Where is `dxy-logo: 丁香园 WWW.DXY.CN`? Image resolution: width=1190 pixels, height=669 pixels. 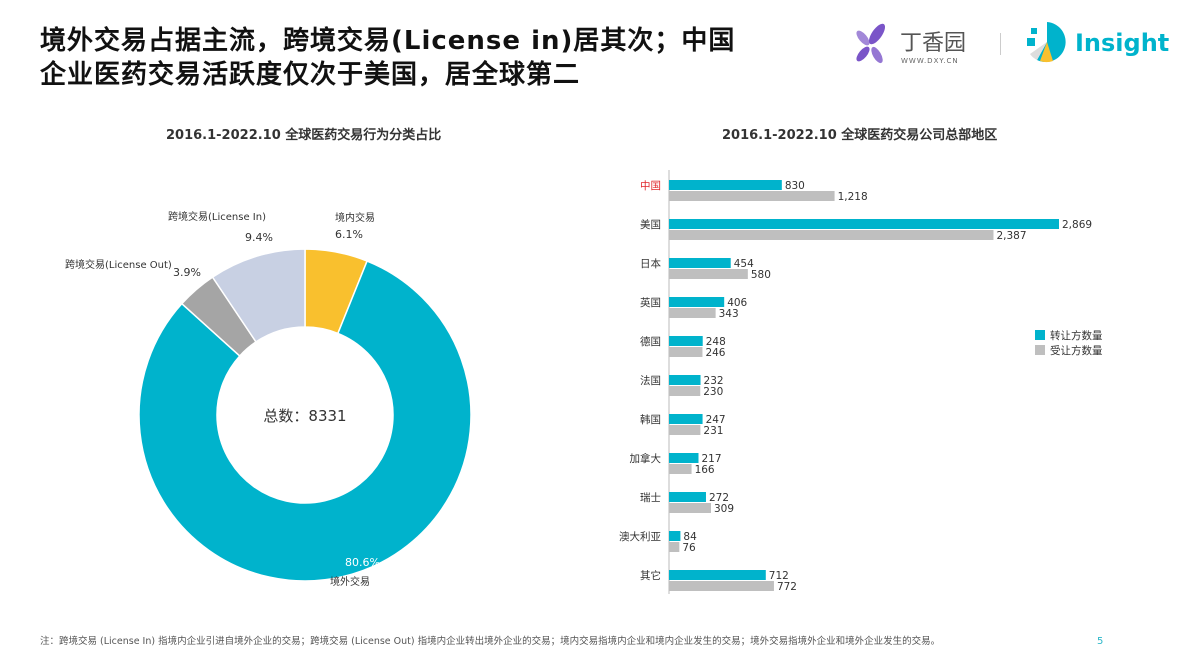 dxy-logo: 丁香园 WWW.DXY.CN is located at coordinates (920, 46).